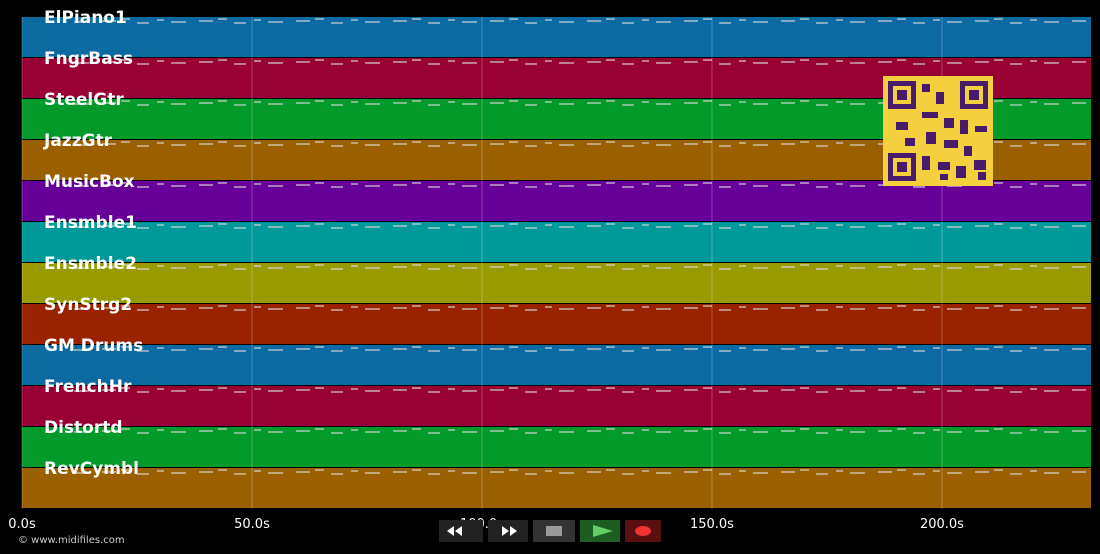 The height and width of the screenshot is (554, 1100). I want to click on record-button, so click(643, 531).